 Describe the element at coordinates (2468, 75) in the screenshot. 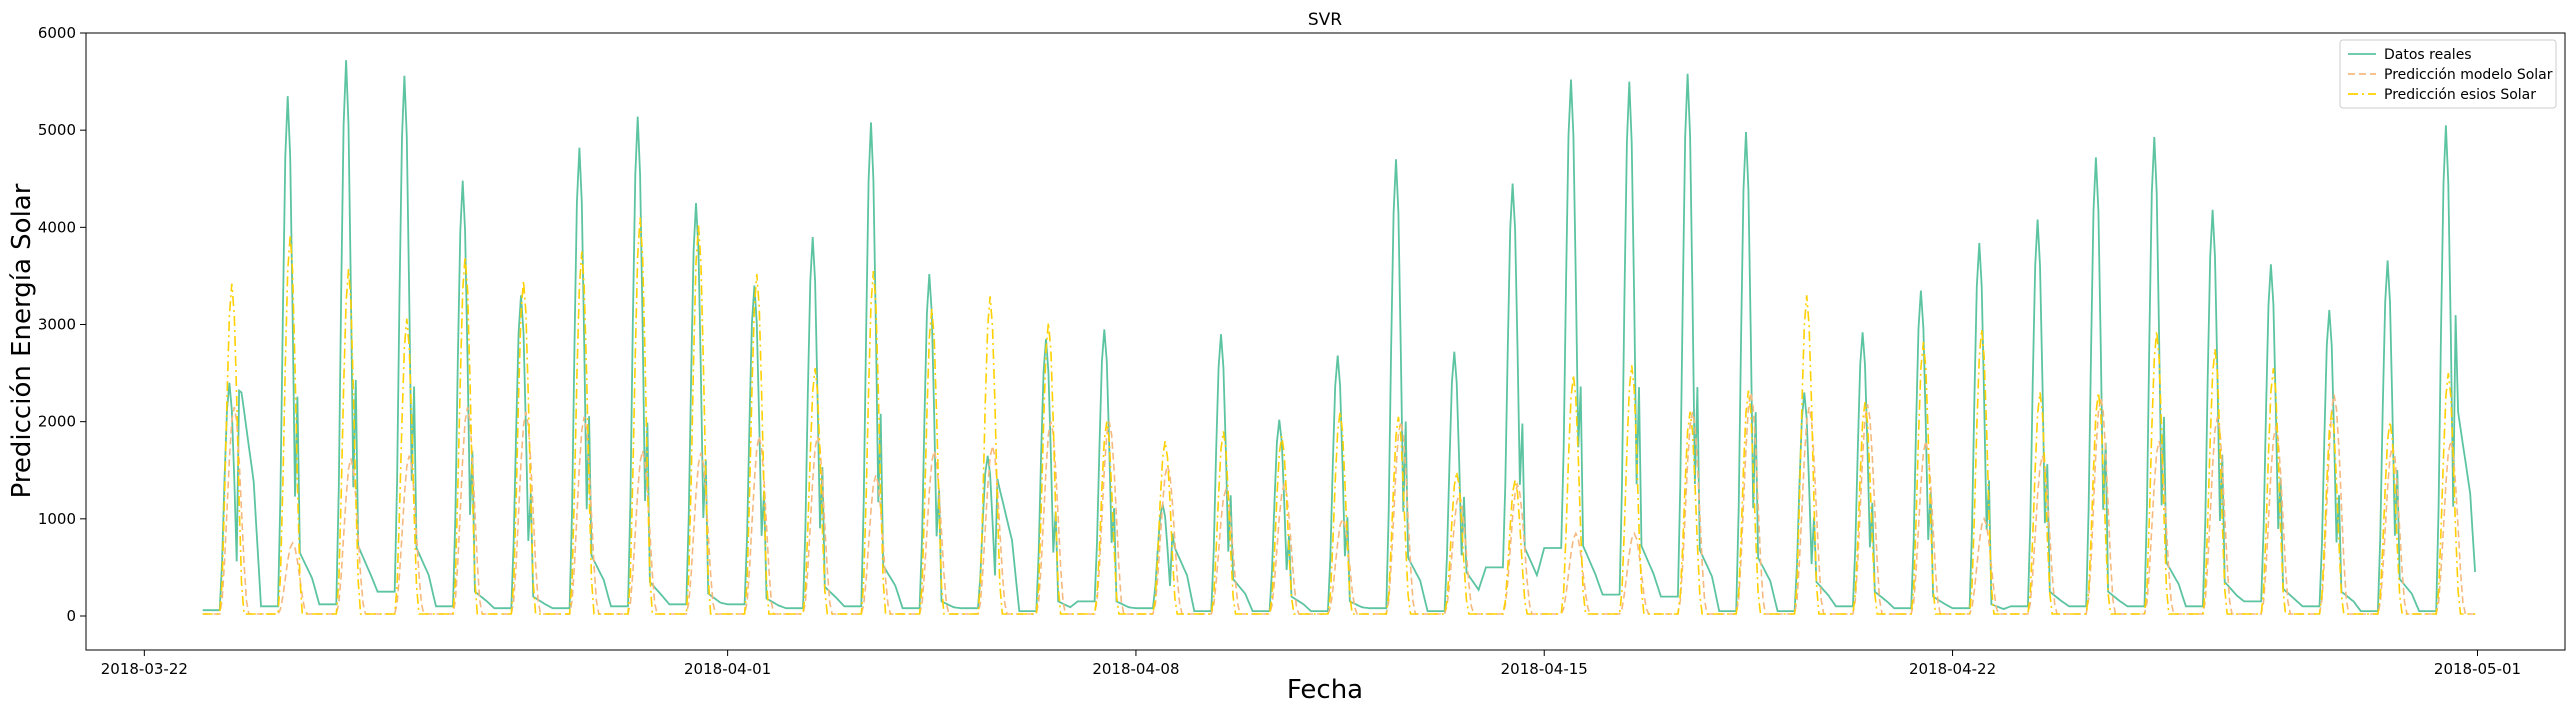

I see `legend-label: Predicción modelo Solar` at that location.